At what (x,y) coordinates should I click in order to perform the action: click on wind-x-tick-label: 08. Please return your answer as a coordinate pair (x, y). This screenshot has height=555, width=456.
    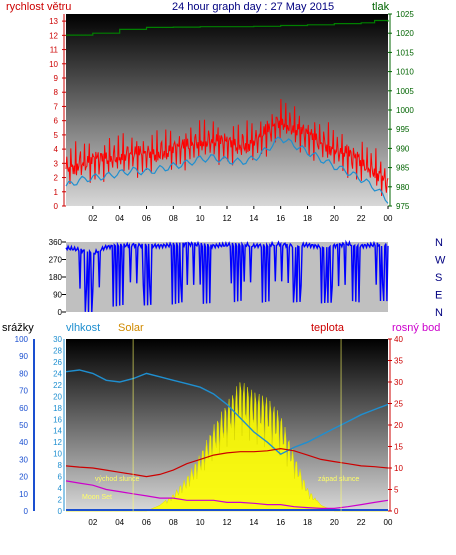
    Looking at the image, I should click on (173, 218).